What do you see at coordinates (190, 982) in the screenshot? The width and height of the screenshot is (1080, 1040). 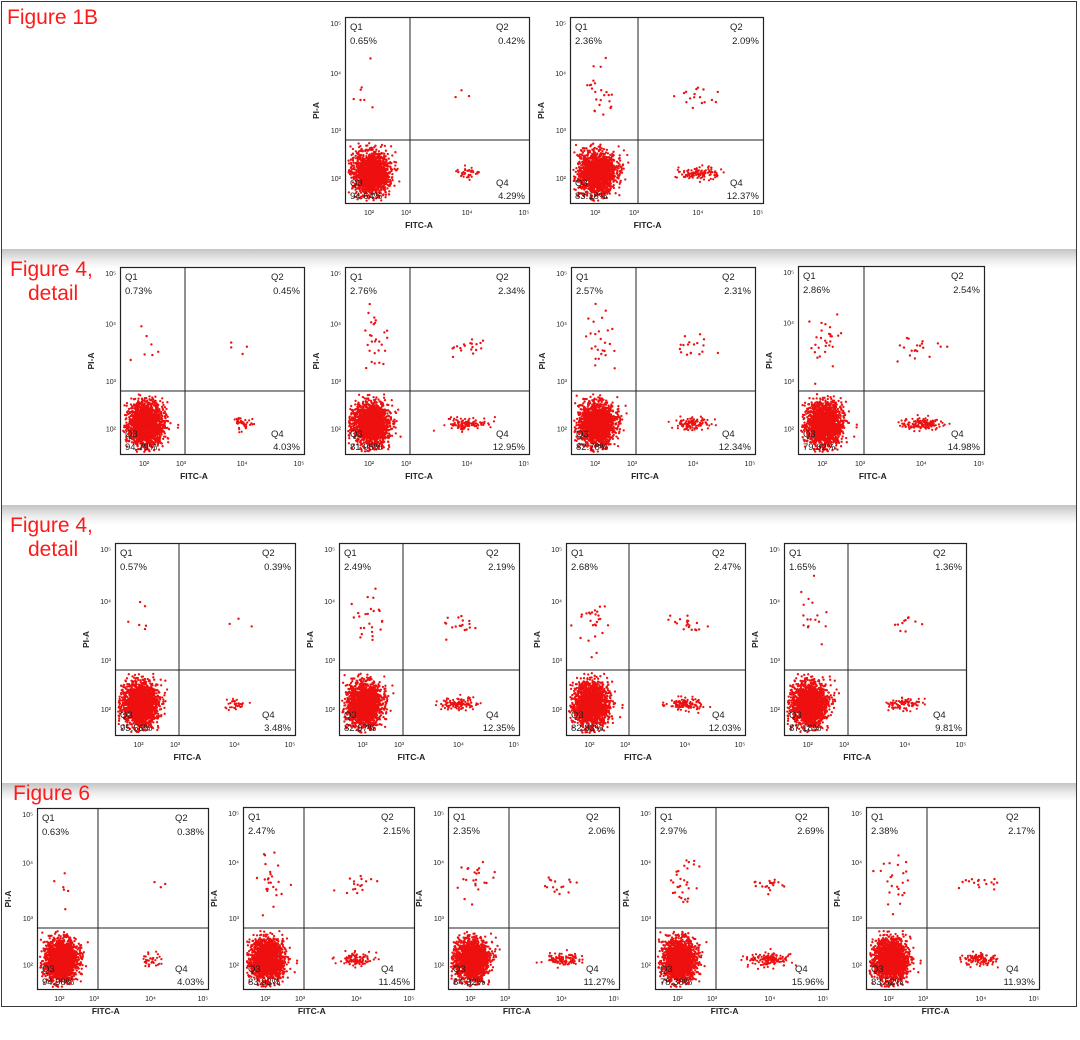 I see `quadrant-value-q4: 4.03%` at bounding box center [190, 982].